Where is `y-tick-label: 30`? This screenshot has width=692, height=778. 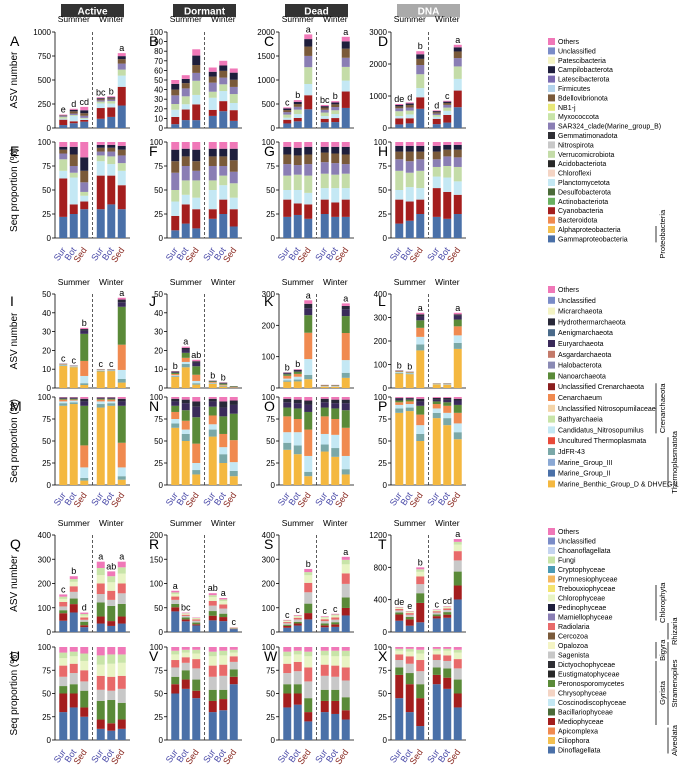
y-tick-label: 30 is located at coordinates (158, 99).